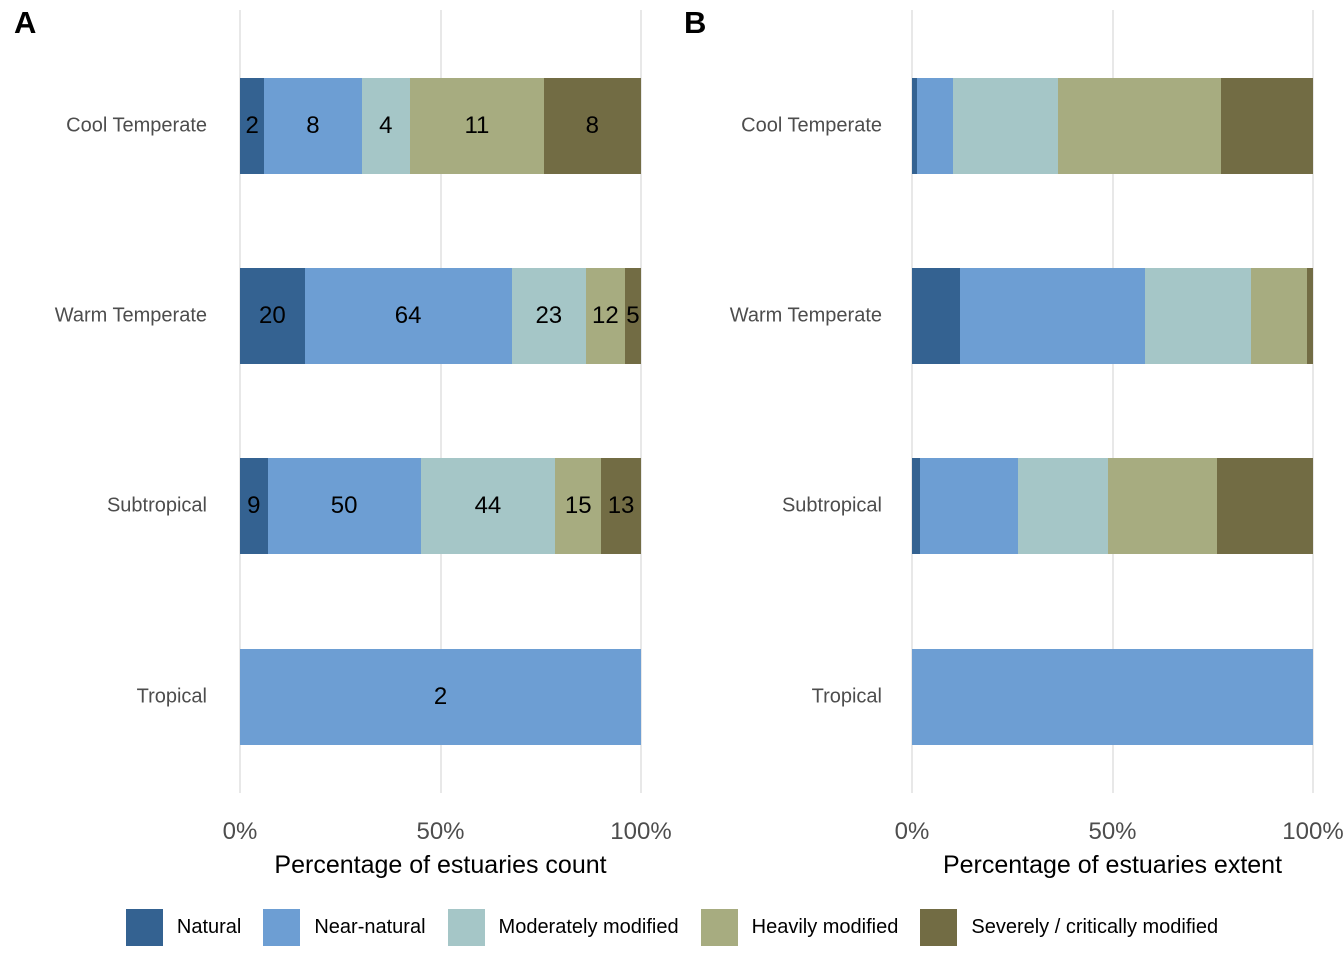 The width and height of the screenshot is (1344, 960). I want to click on legend-item-natural: Natural, so click(183, 927).